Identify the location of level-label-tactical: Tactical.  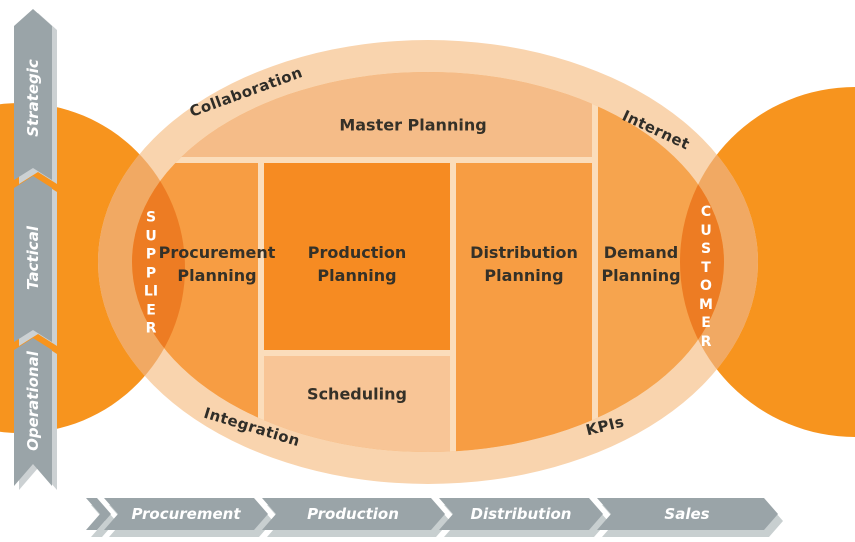
(33, 258).